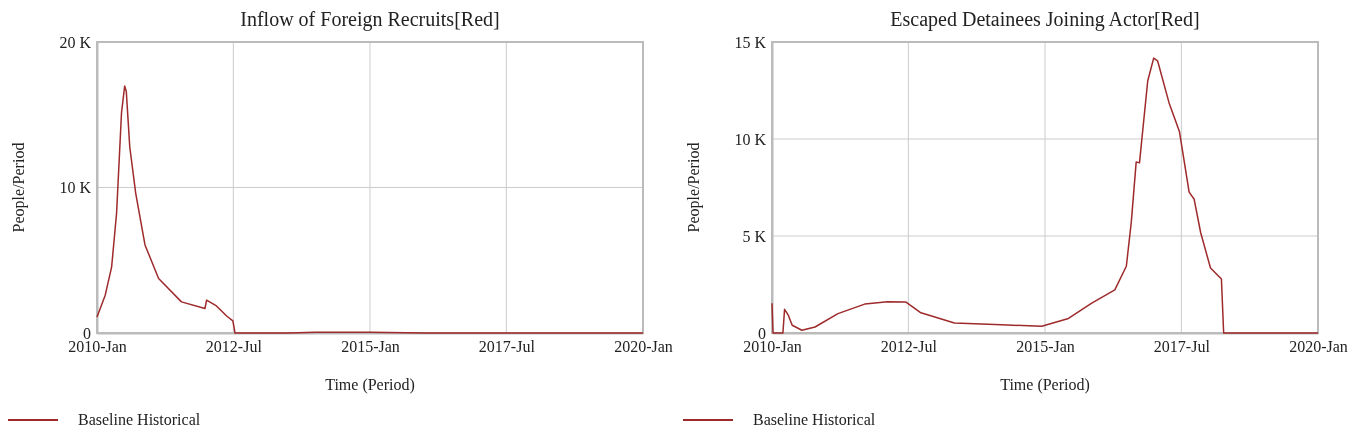 The width and height of the screenshot is (1365, 432). What do you see at coordinates (1045, 19) in the screenshot?
I see `chart-title: Escaped Detainees Joining Actor[Red]` at bounding box center [1045, 19].